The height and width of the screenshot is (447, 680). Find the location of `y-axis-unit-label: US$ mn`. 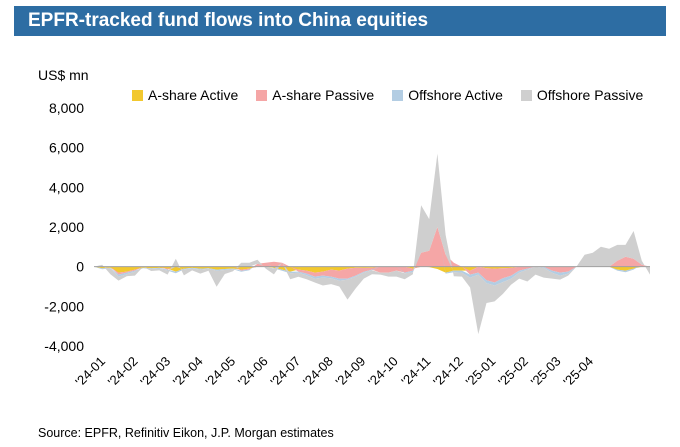

y-axis-unit-label: US$ mn is located at coordinates (63, 75).